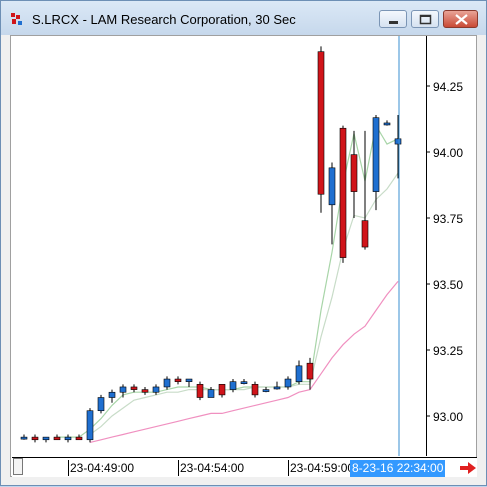 This screenshot has height=487, width=487. Describe the element at coordinates (448, 153) in the screenshot. I see `price-label: 94.00` at that location.